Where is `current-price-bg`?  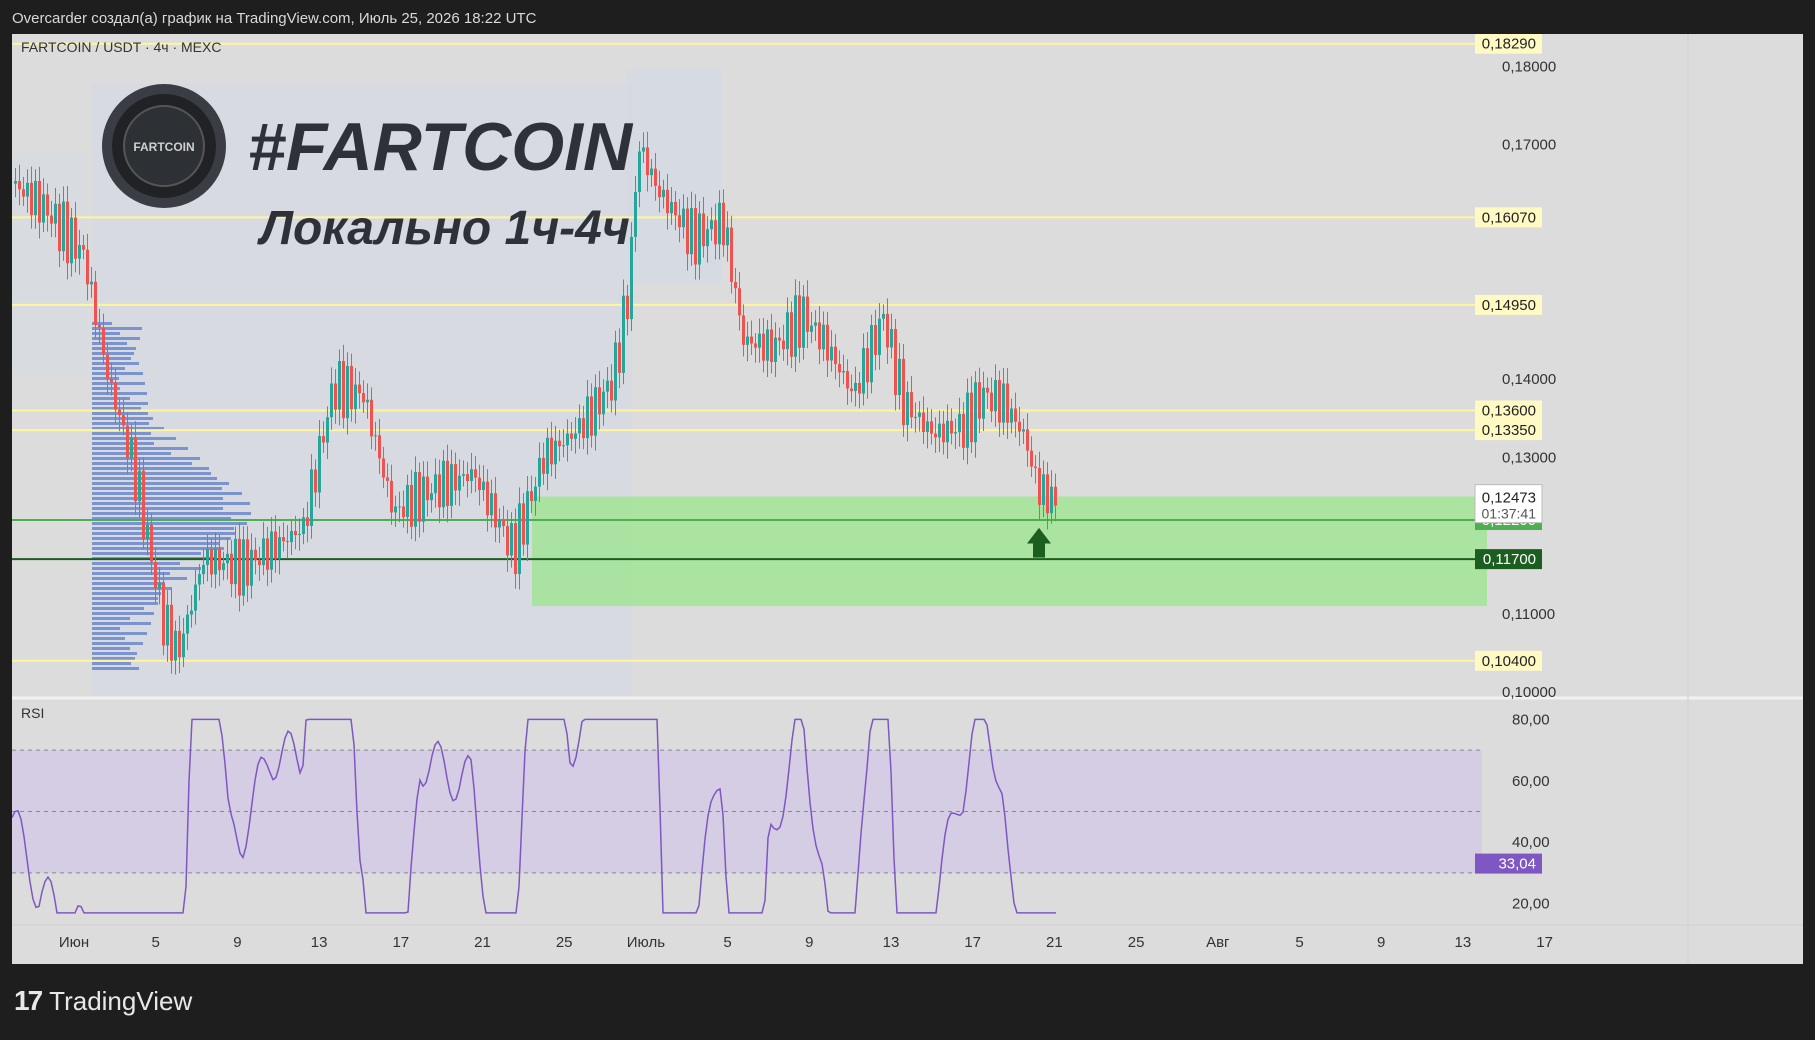
current-price-bg is located at coordinates (1508, 504).